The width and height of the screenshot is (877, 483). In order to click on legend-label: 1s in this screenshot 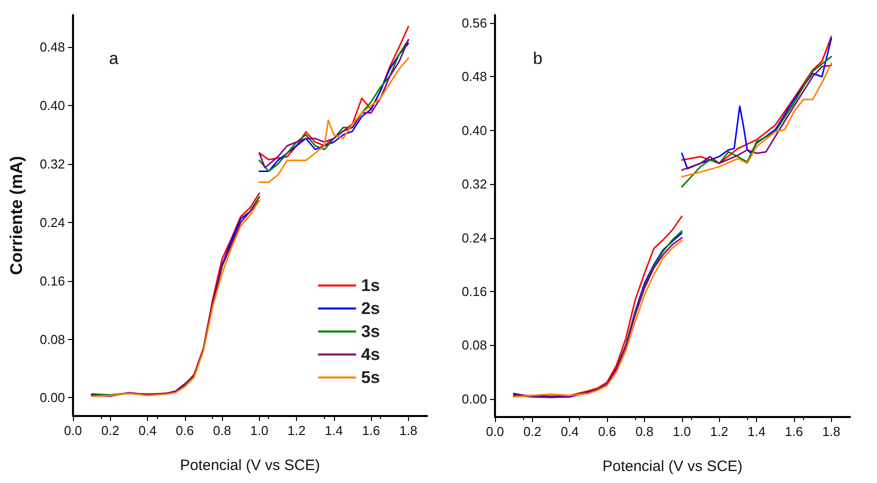, I will do `click(370, 285)`.